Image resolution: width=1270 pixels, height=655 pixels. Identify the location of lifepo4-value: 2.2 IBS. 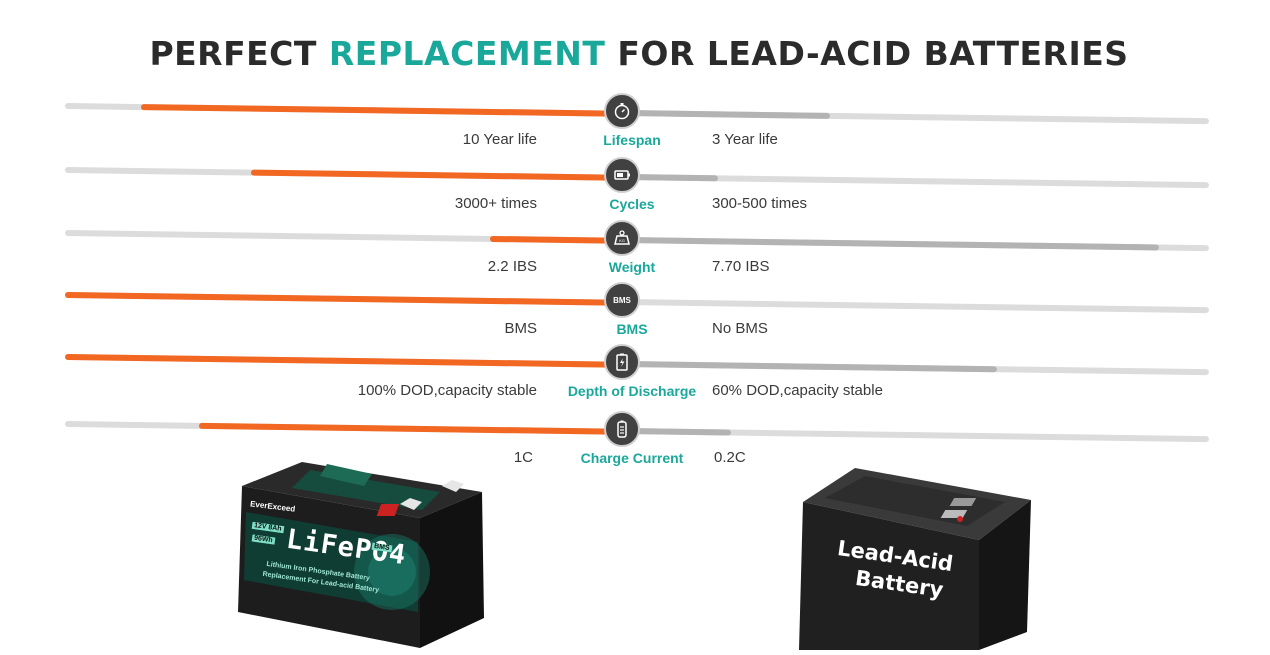
(512, 266).